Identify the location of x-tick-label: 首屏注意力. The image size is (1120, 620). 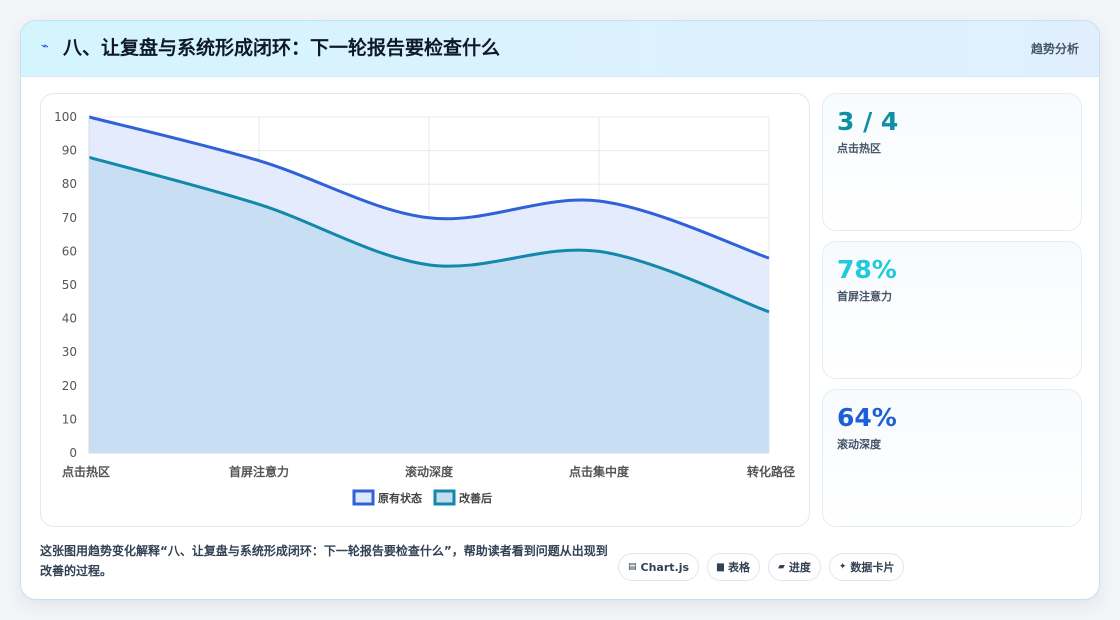
(259, 471).